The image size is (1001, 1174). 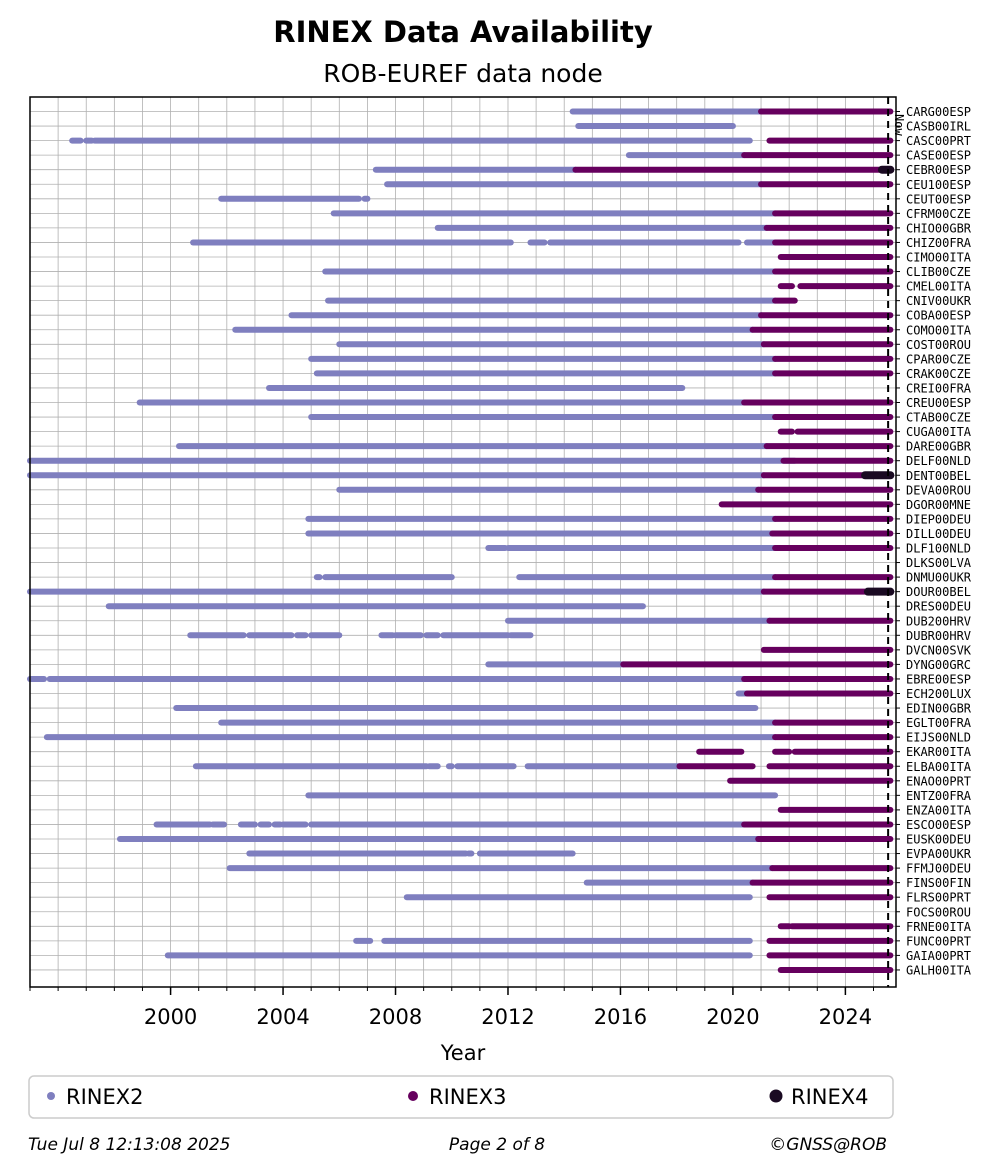 I want to click on station-label: DRES00DEU, so click(x=938, y=607).